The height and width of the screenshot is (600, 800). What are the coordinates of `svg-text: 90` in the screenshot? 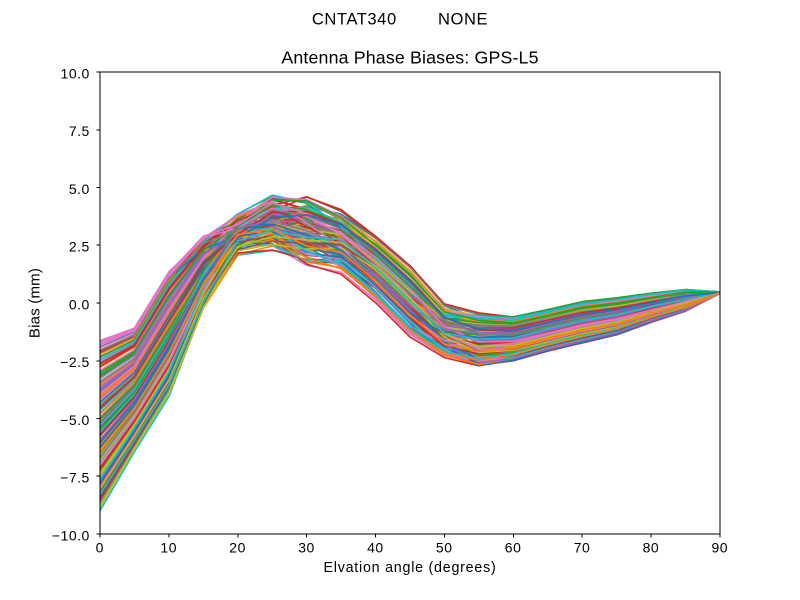 It's located at (720, 547).